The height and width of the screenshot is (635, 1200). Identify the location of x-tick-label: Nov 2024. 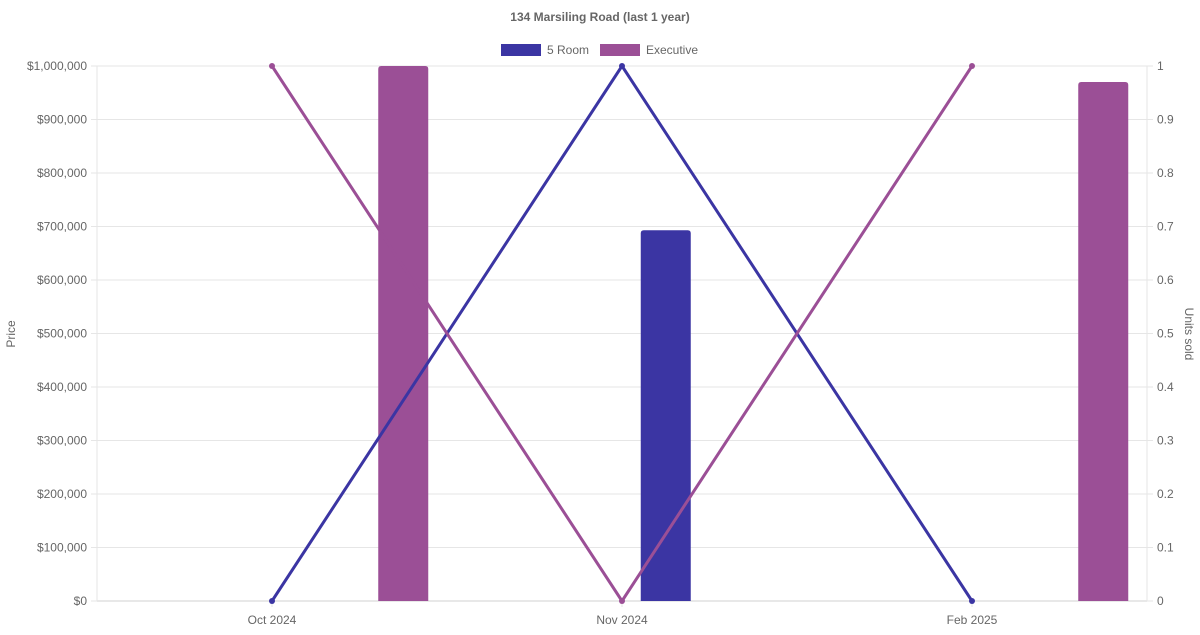
(622, 620).